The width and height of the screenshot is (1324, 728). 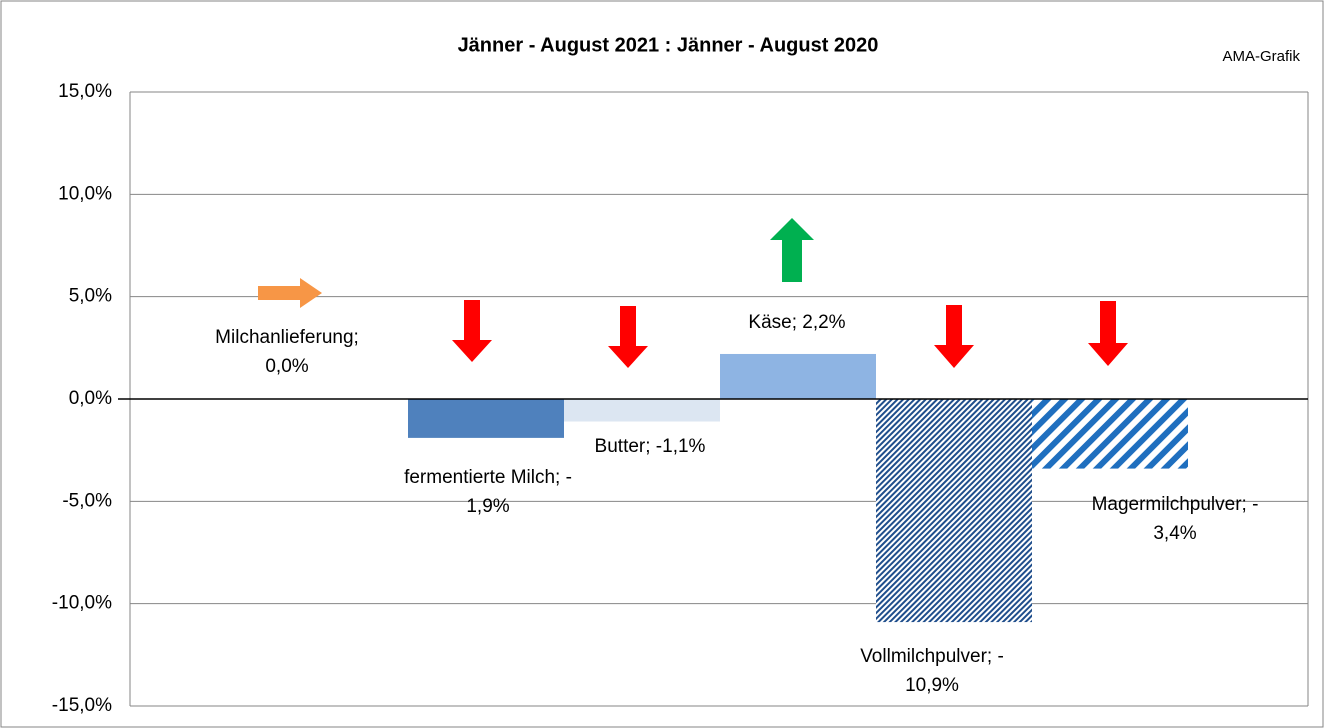 I want to click on data-label: Vollmilchpulver; -, so click(x=932, y=656).